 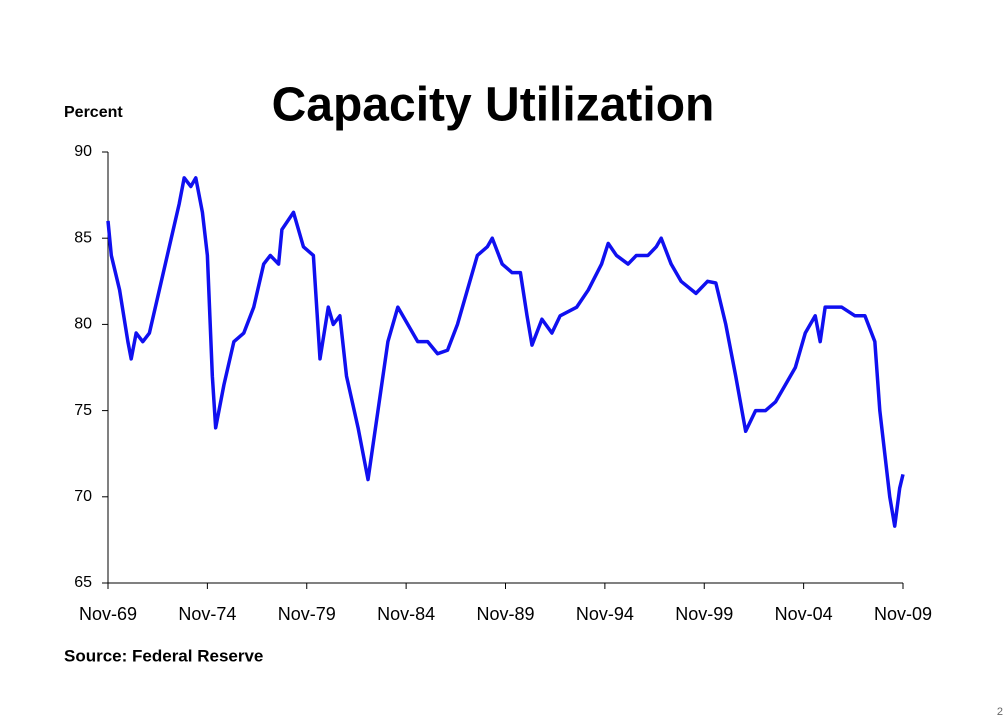 I want to click on source-note: Source: Federal Reserve, so click(x=163, y=655).